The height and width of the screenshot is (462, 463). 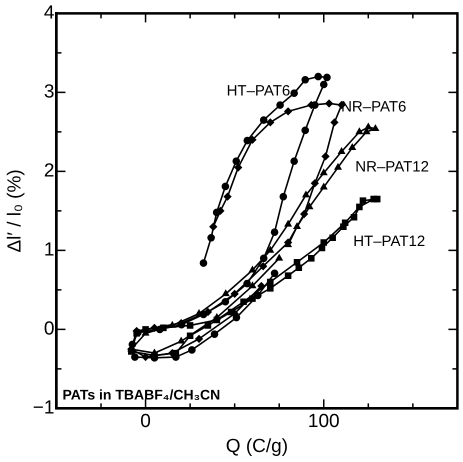 What do you see at coordinates (49, 171) in the screenshot?
I see `y-tick-label: 2` at bounding box center [49, 171].